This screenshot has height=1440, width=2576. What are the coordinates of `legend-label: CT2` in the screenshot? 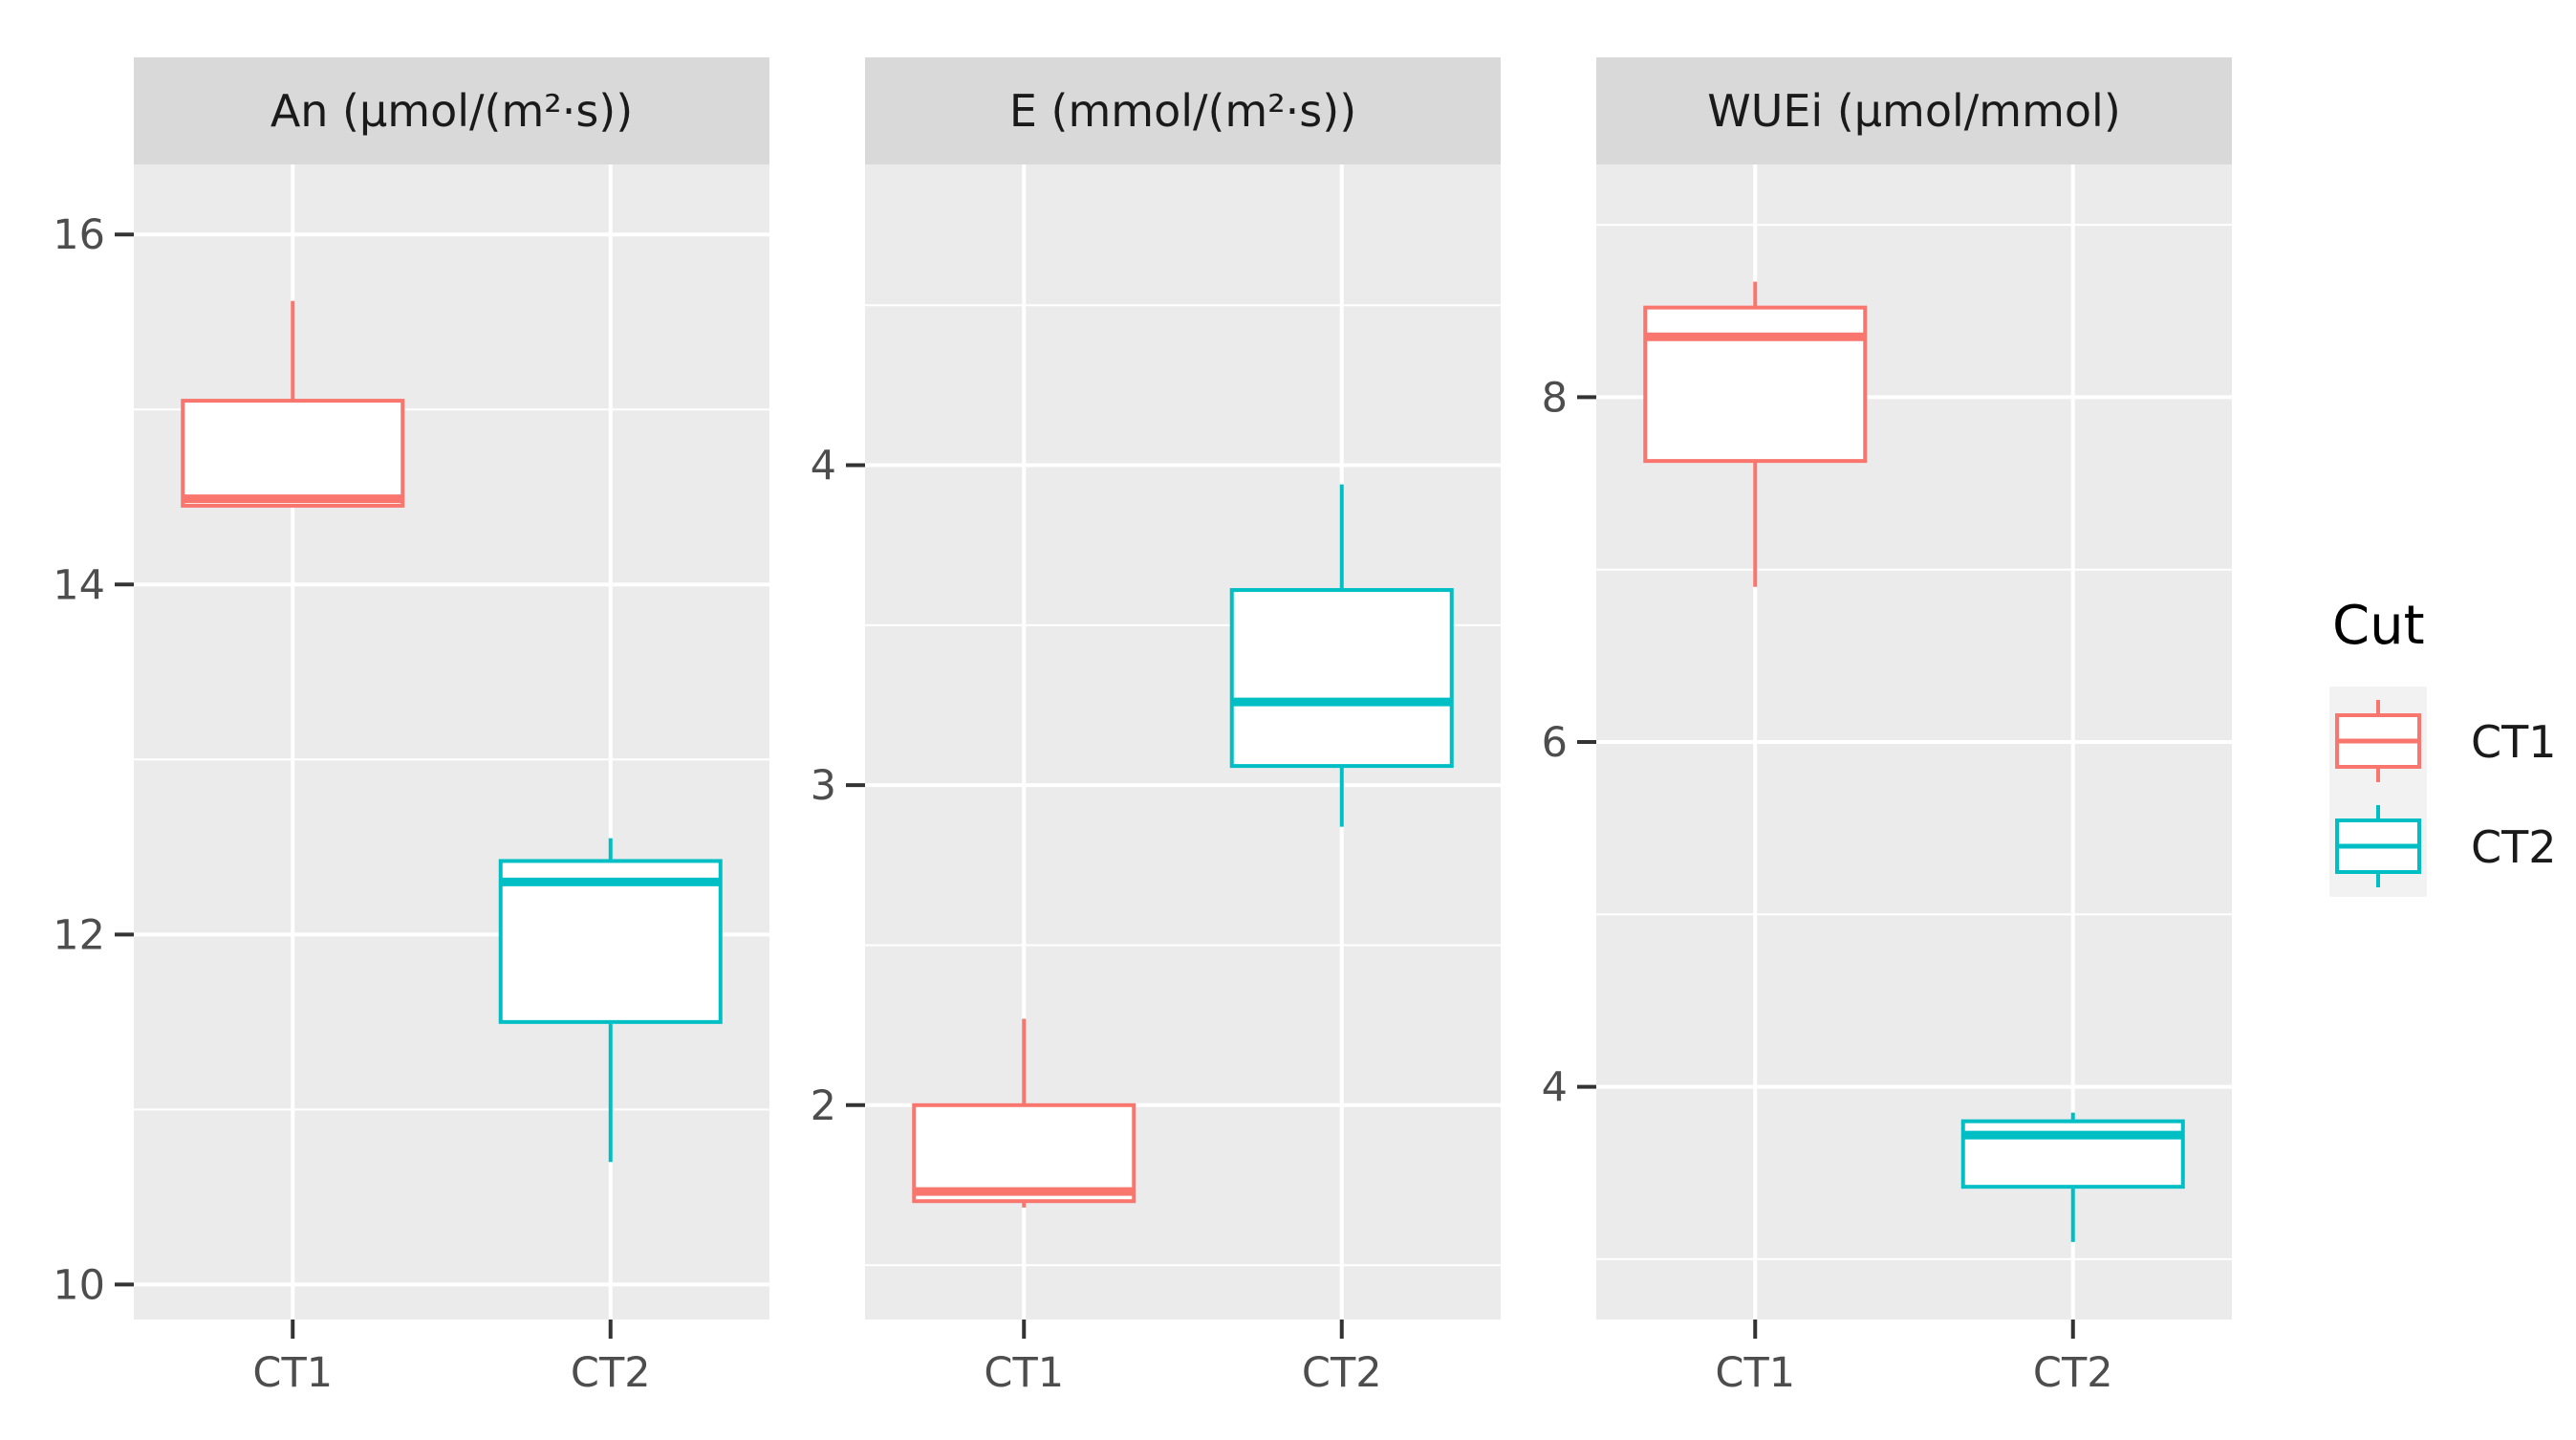 It's located at (2513, 847).